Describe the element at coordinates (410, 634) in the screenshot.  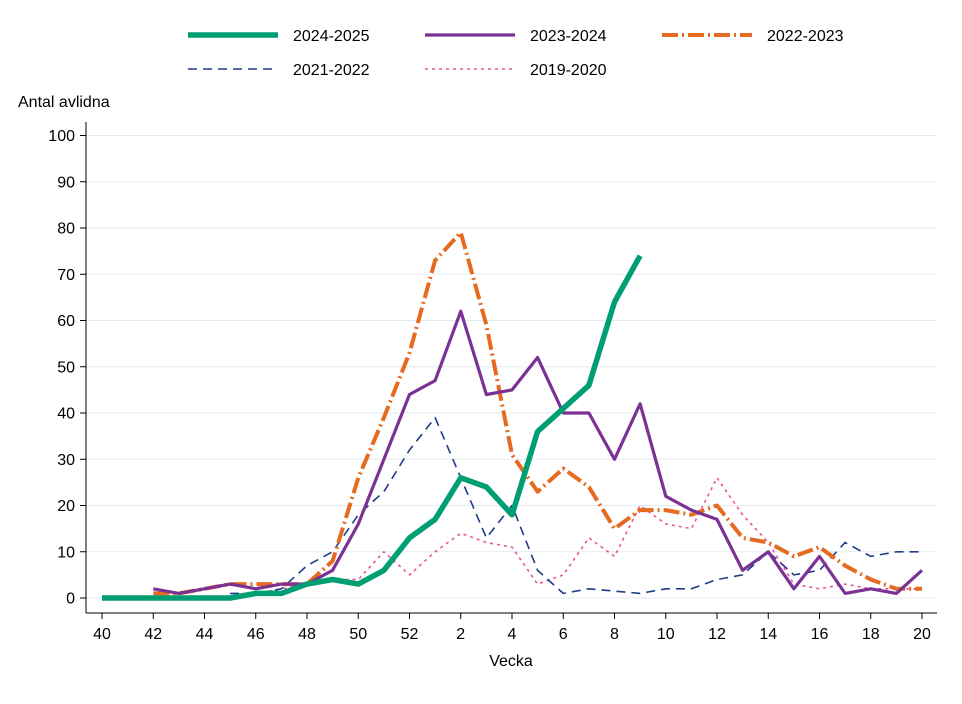
I see `x-tick-label: 52` at that location.